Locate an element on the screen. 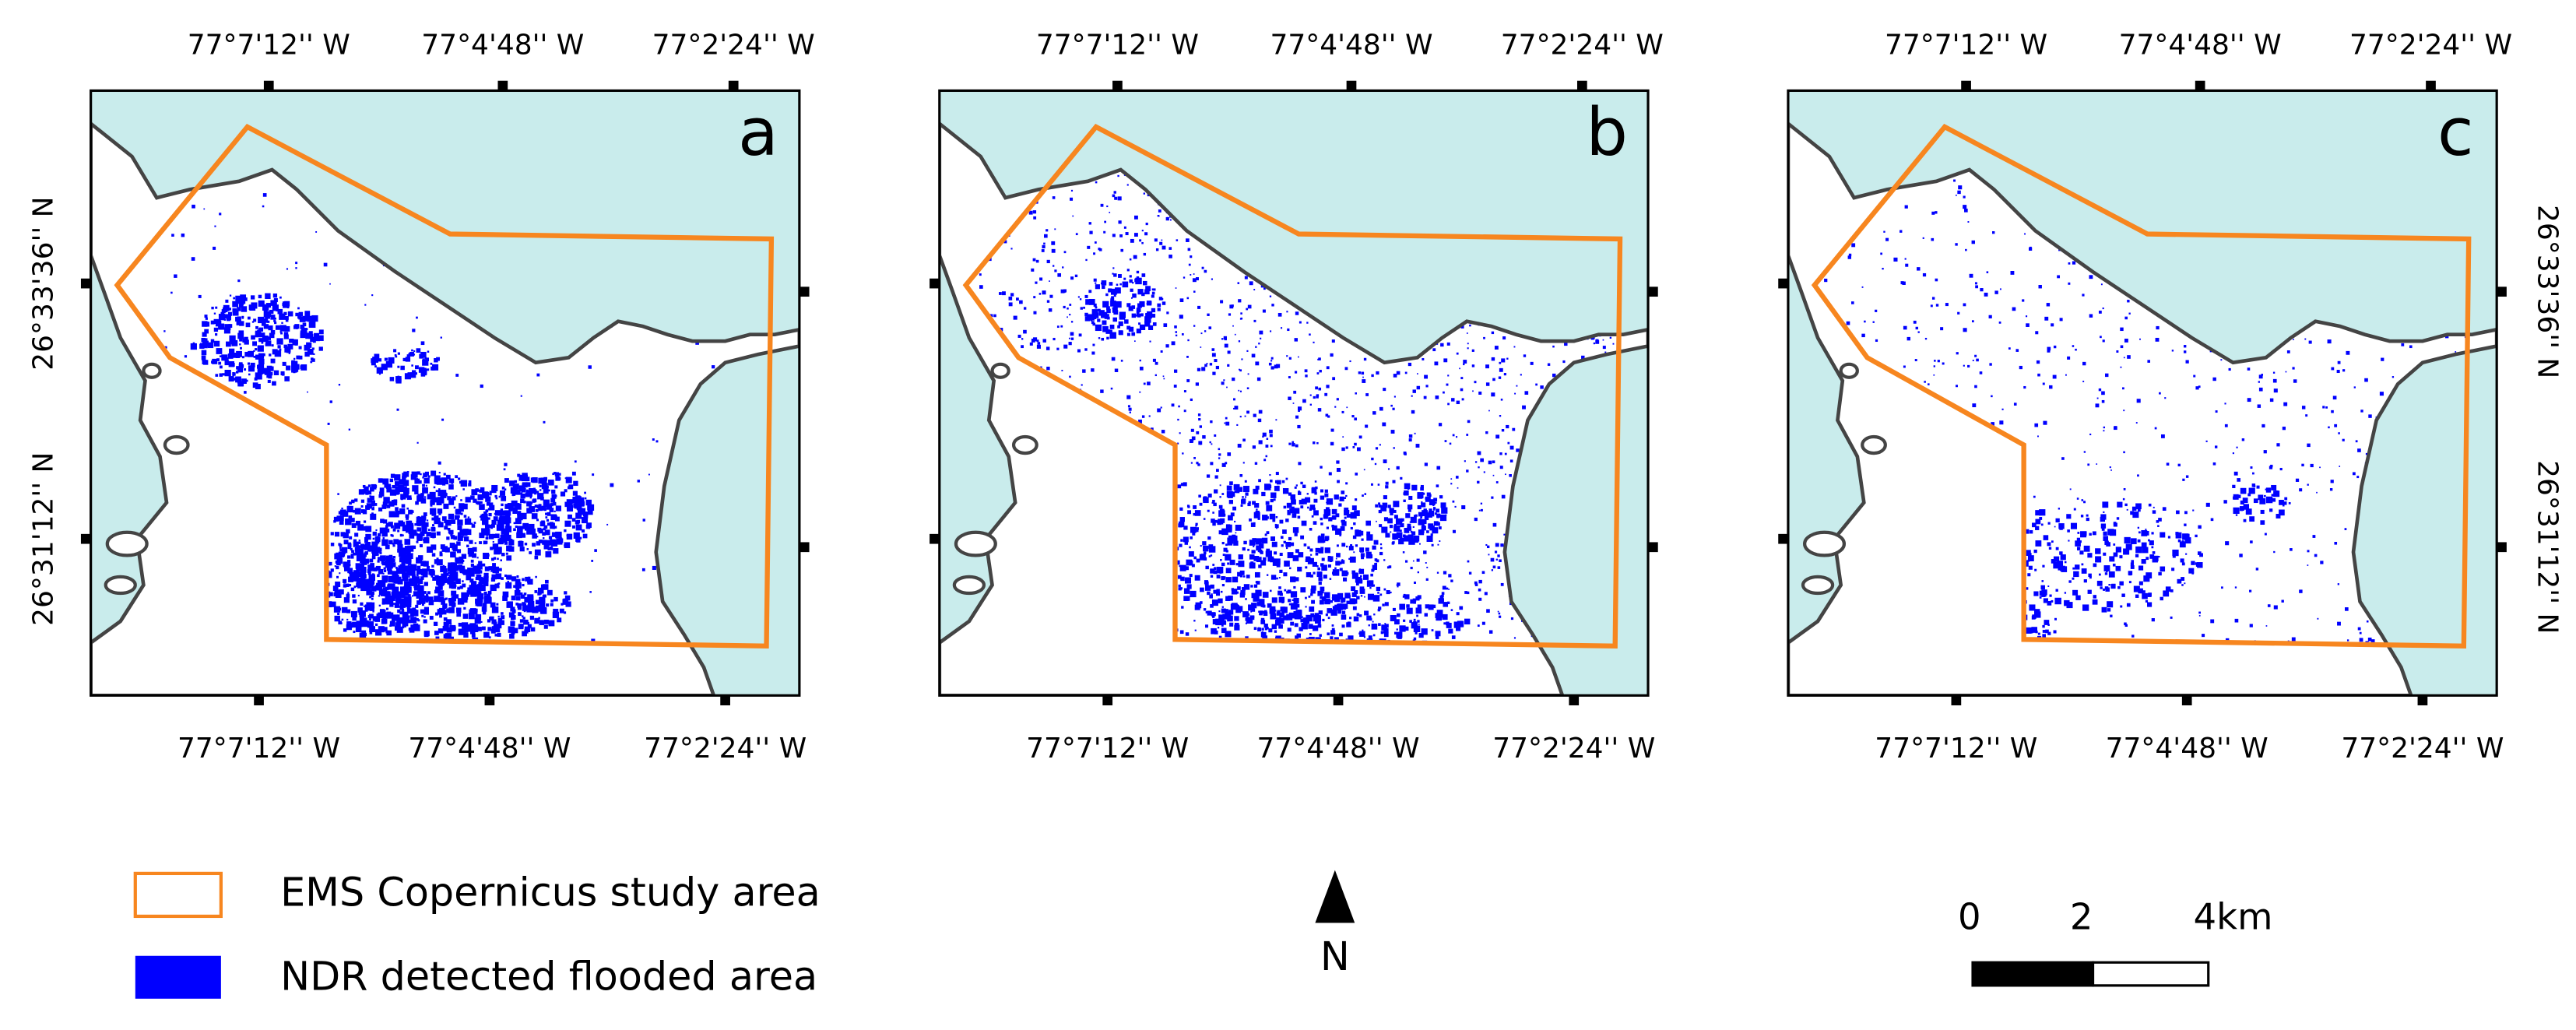 This screenshot has width=2576, height=1030. tick-mark is located at coordinates (733, 85).